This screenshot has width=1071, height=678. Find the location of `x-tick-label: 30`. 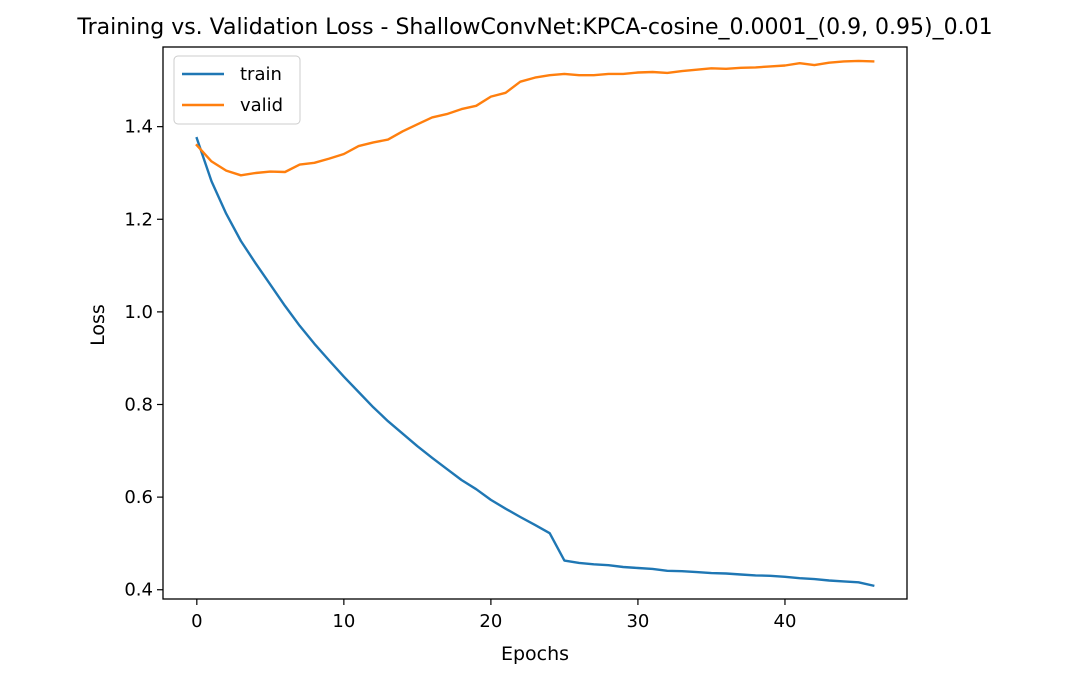

x-tick-label: 30 is located at coordinates (637, 621).